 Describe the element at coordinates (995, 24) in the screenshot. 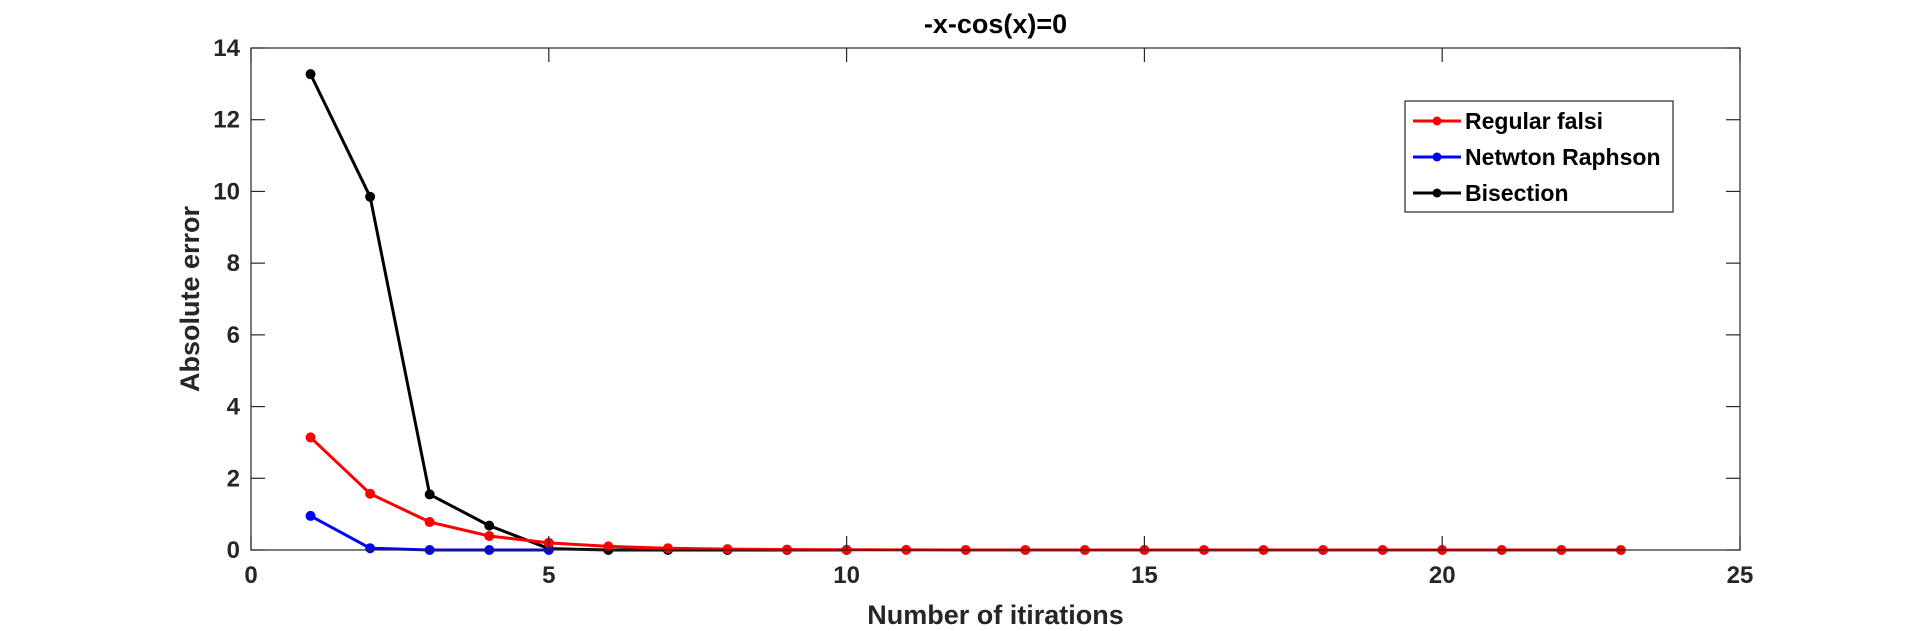

I see `chart-title: -x-cos(x)=0` at that location.